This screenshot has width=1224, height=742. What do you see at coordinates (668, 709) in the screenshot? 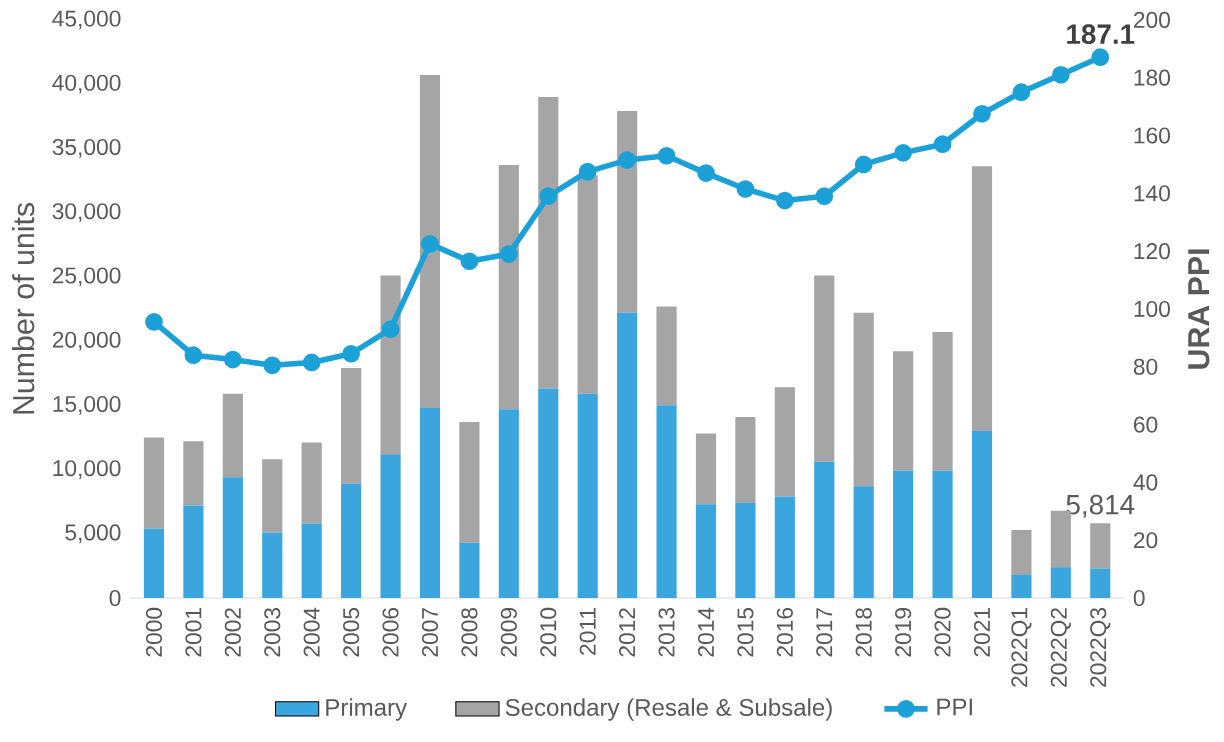
I see `legend-label: Secondary (Resale & Subsale)` at bounding box center [668, 709].